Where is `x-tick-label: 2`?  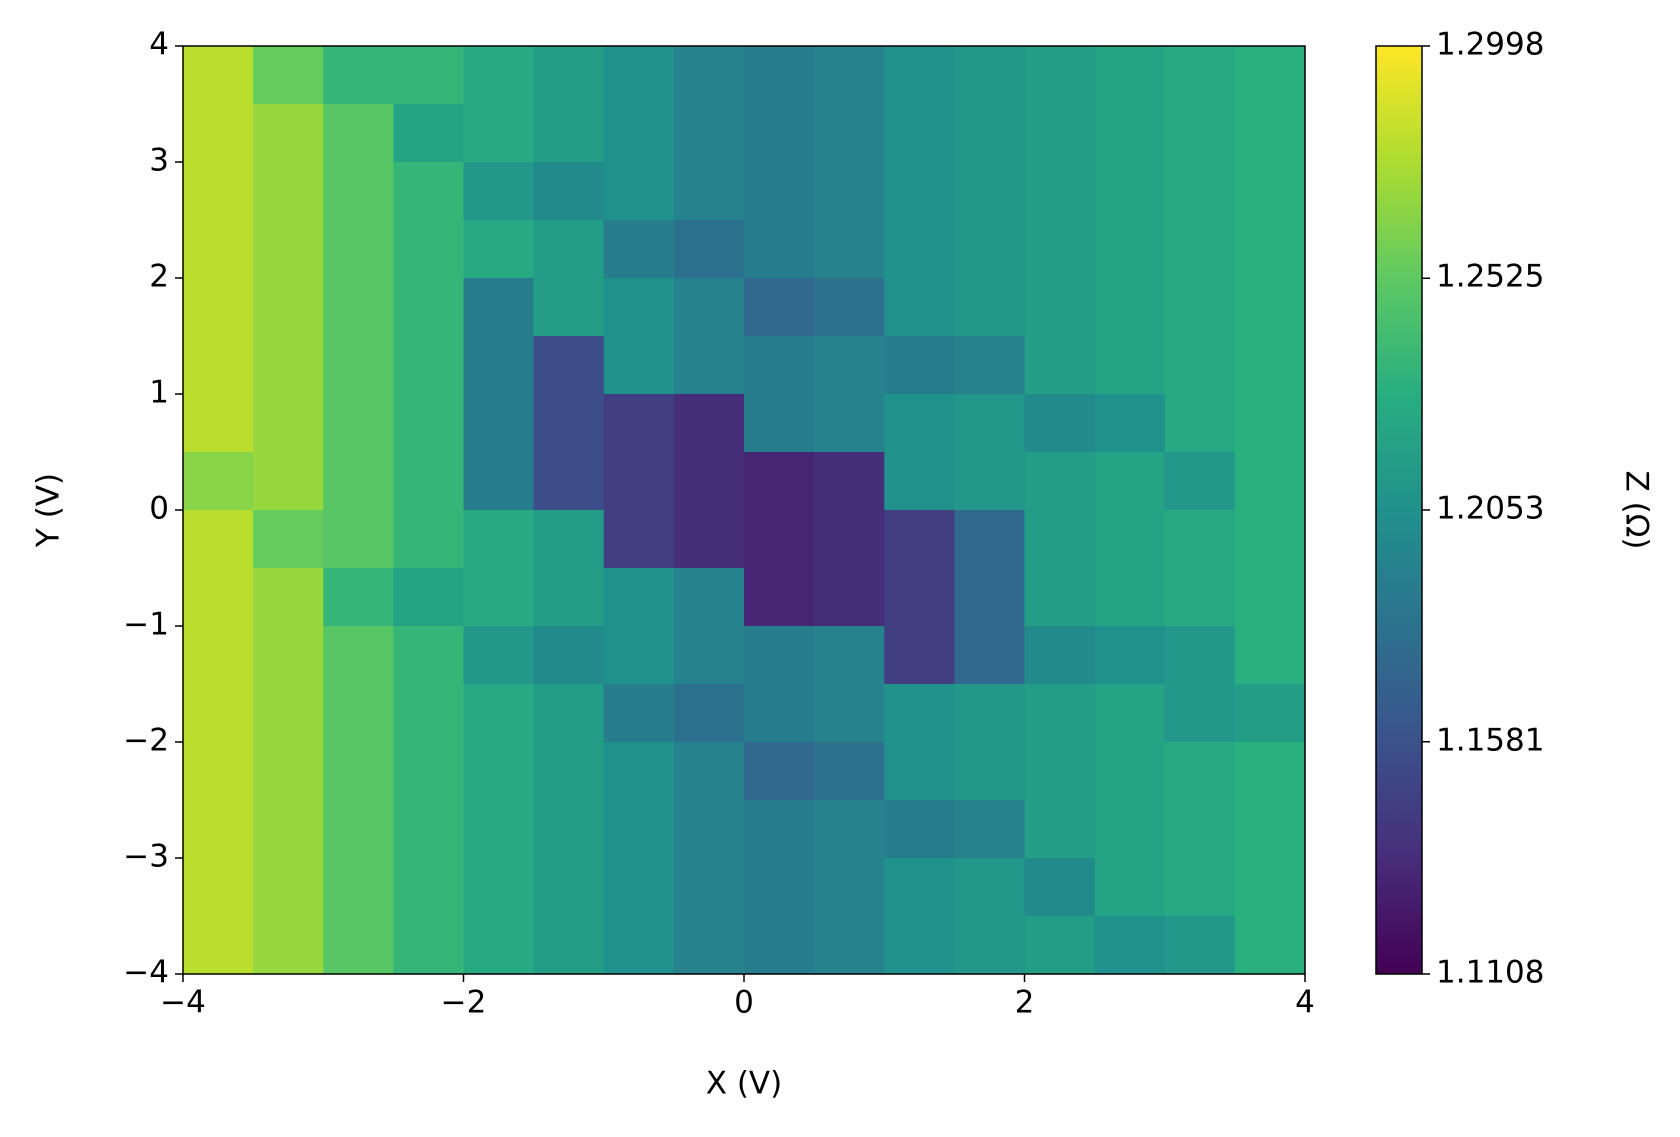 x-tick-label: 2 is located at coordinates (1025, 1003).